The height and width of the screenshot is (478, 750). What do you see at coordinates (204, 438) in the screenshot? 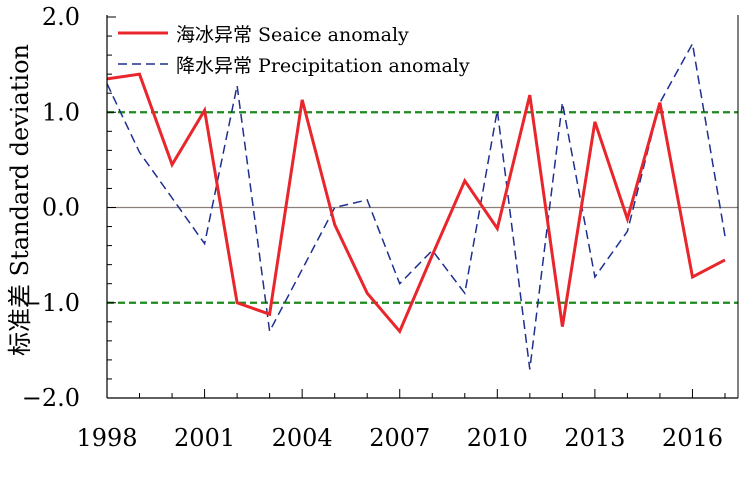
I see `x-tick-label: 2001` at bounding box center [204, 438].